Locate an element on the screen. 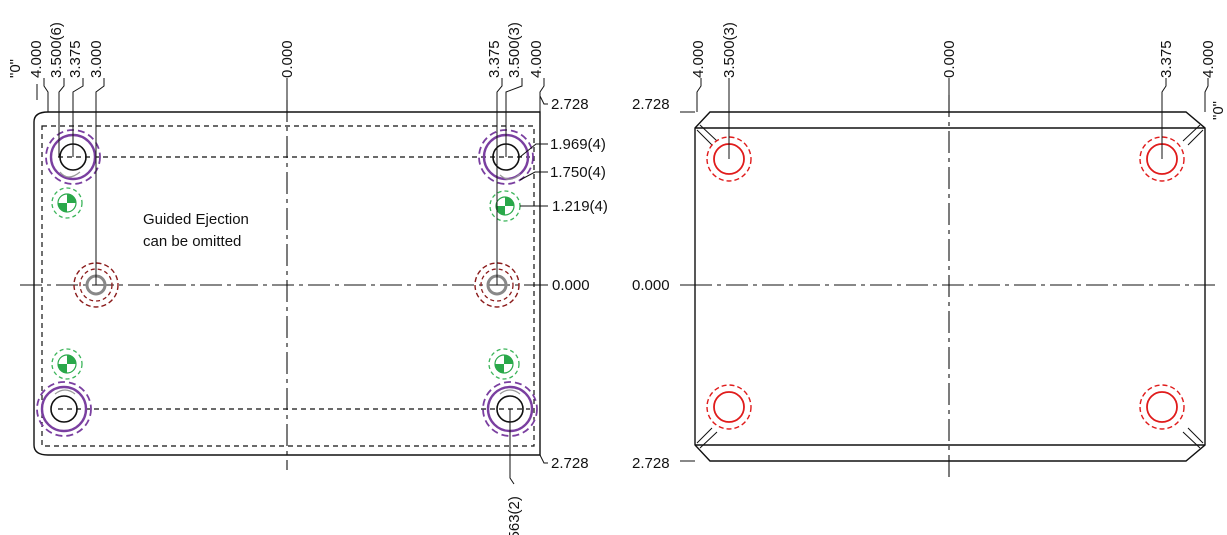 This screenshot has width=1227, height=535. left-right-label-1: 1.969(4) is located at coordinates (578, 144).